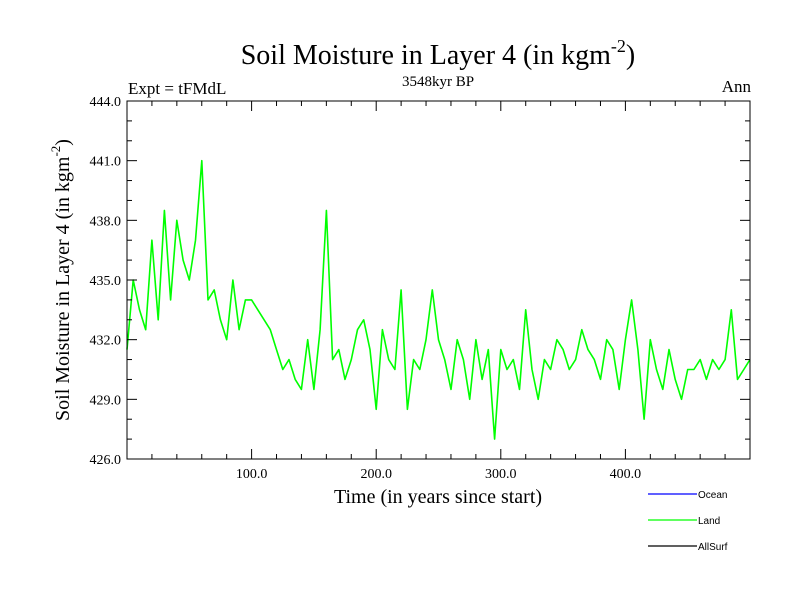 This screenshot has width=800, height=600. Describe the element at coordinates (376, 474) in the screenshot. I see `x-tick-label: 200.0` at that location.